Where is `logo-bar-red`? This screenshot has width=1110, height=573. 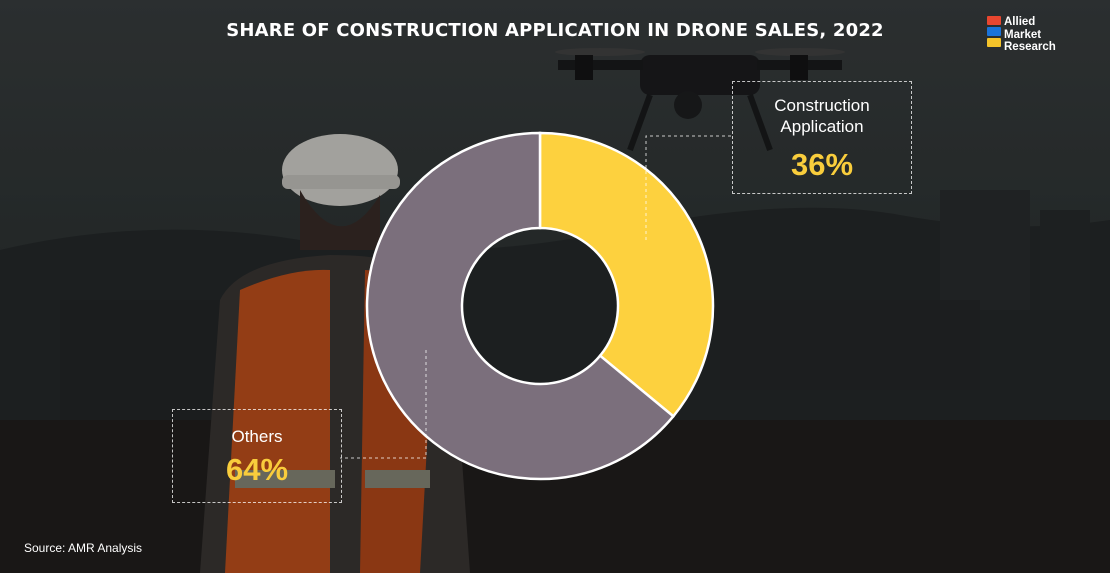 logo-bar-red is located at coordinates (994, 20).